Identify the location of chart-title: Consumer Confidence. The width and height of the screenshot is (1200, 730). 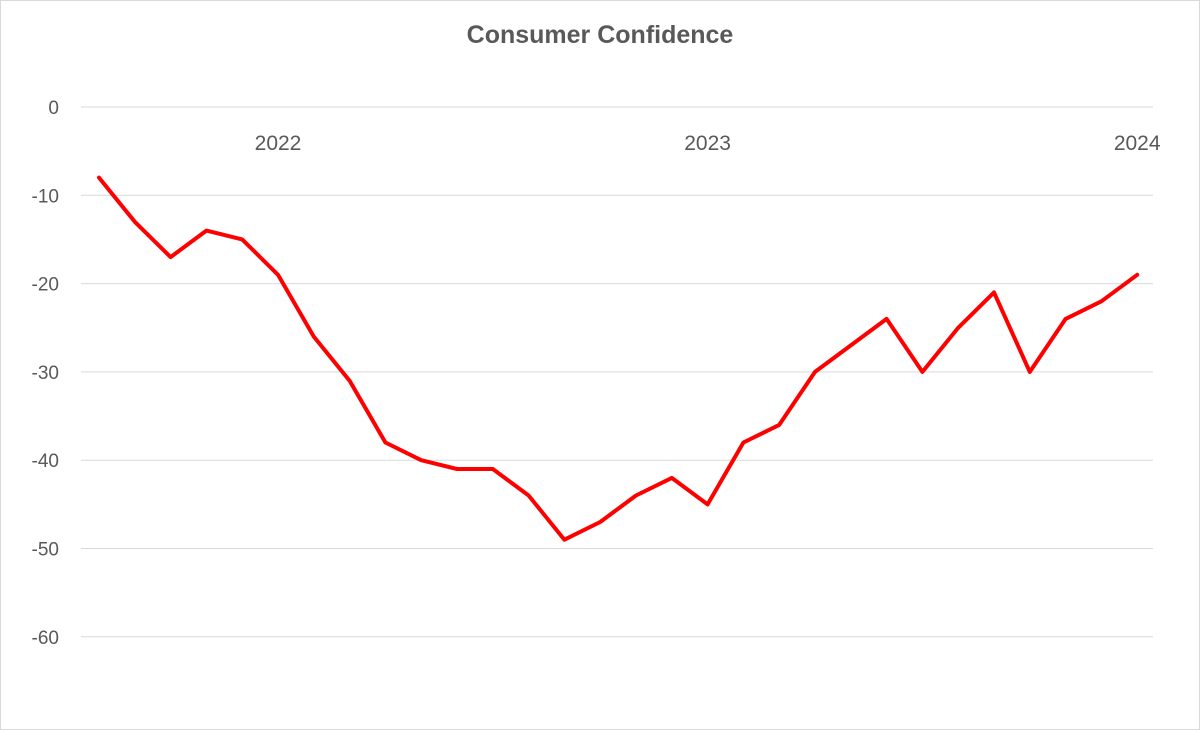
(600, 35).